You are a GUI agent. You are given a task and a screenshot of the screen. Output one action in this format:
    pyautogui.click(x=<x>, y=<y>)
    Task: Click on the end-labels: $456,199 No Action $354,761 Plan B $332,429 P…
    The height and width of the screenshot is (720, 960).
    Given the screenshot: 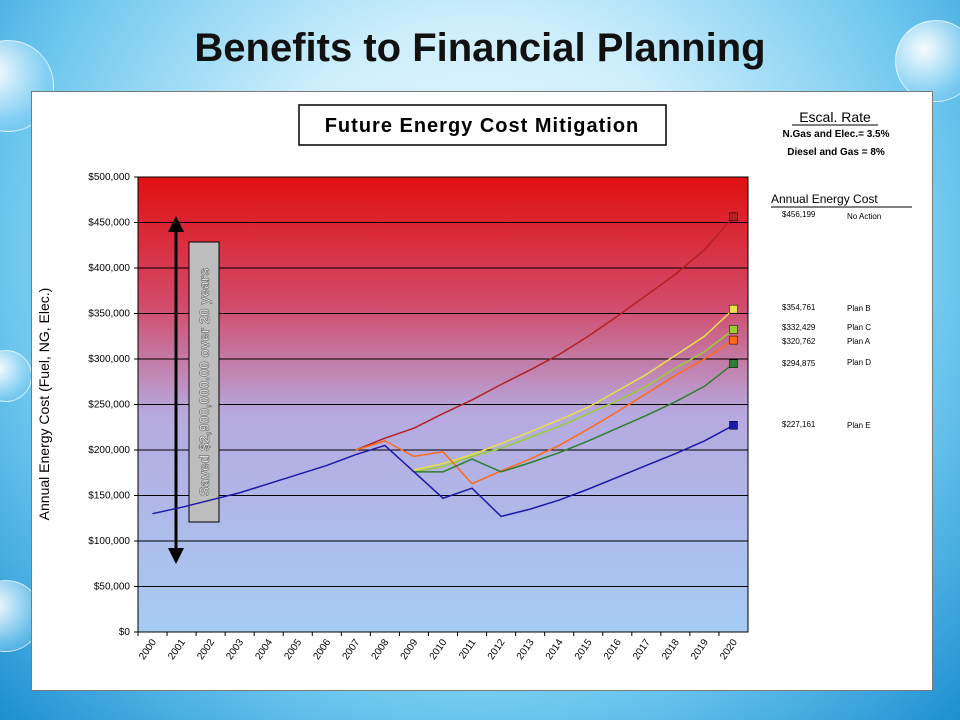 What is the action you would take?
    pyautogui.click(x=831, y=320)
    